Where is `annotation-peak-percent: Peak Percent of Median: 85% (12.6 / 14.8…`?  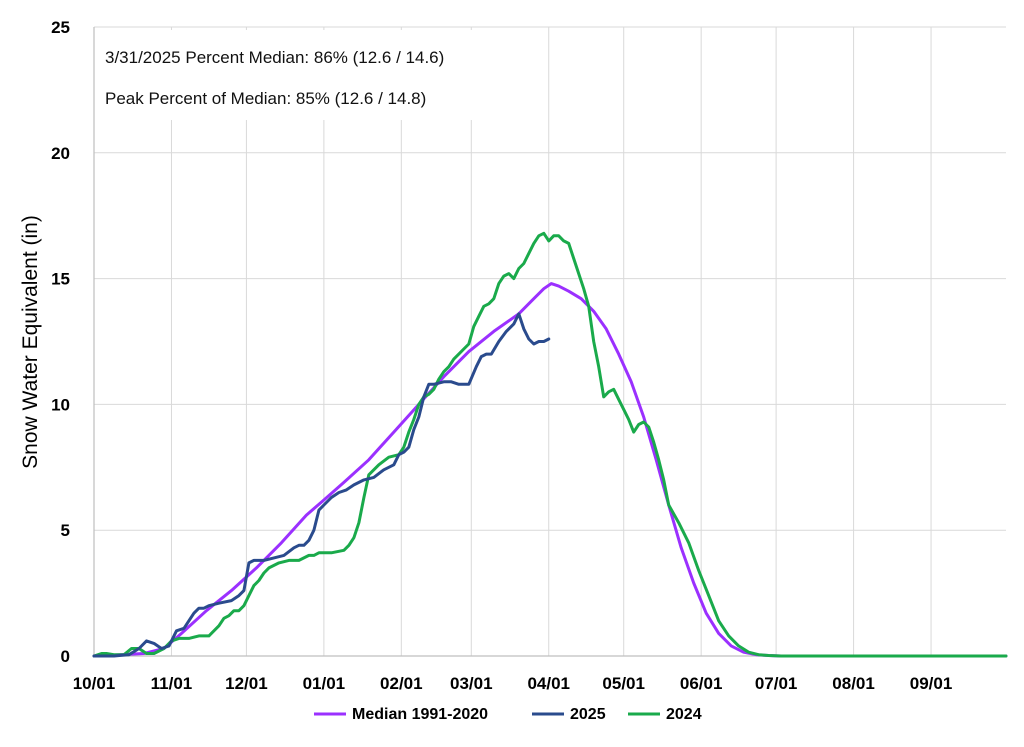 annotation-peak-percent: Peak Percent of Median: 85% (12.6 / 14.8… is located at coordinates (265, 98).